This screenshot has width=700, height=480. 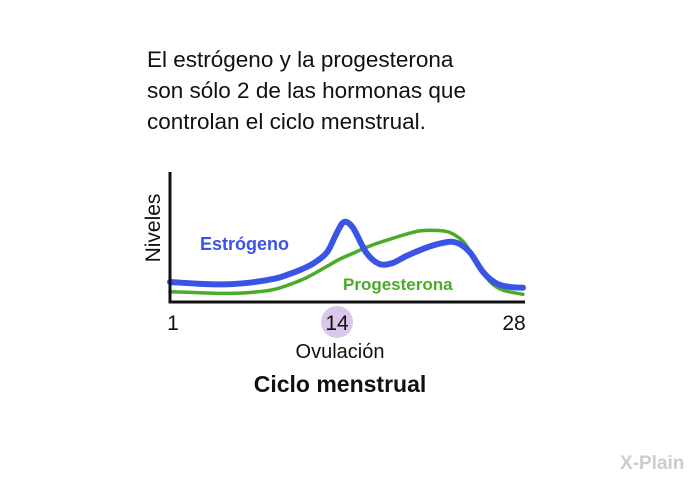 I want to click on x-plain-logo: X-Plain, so click(x=652, y=463).